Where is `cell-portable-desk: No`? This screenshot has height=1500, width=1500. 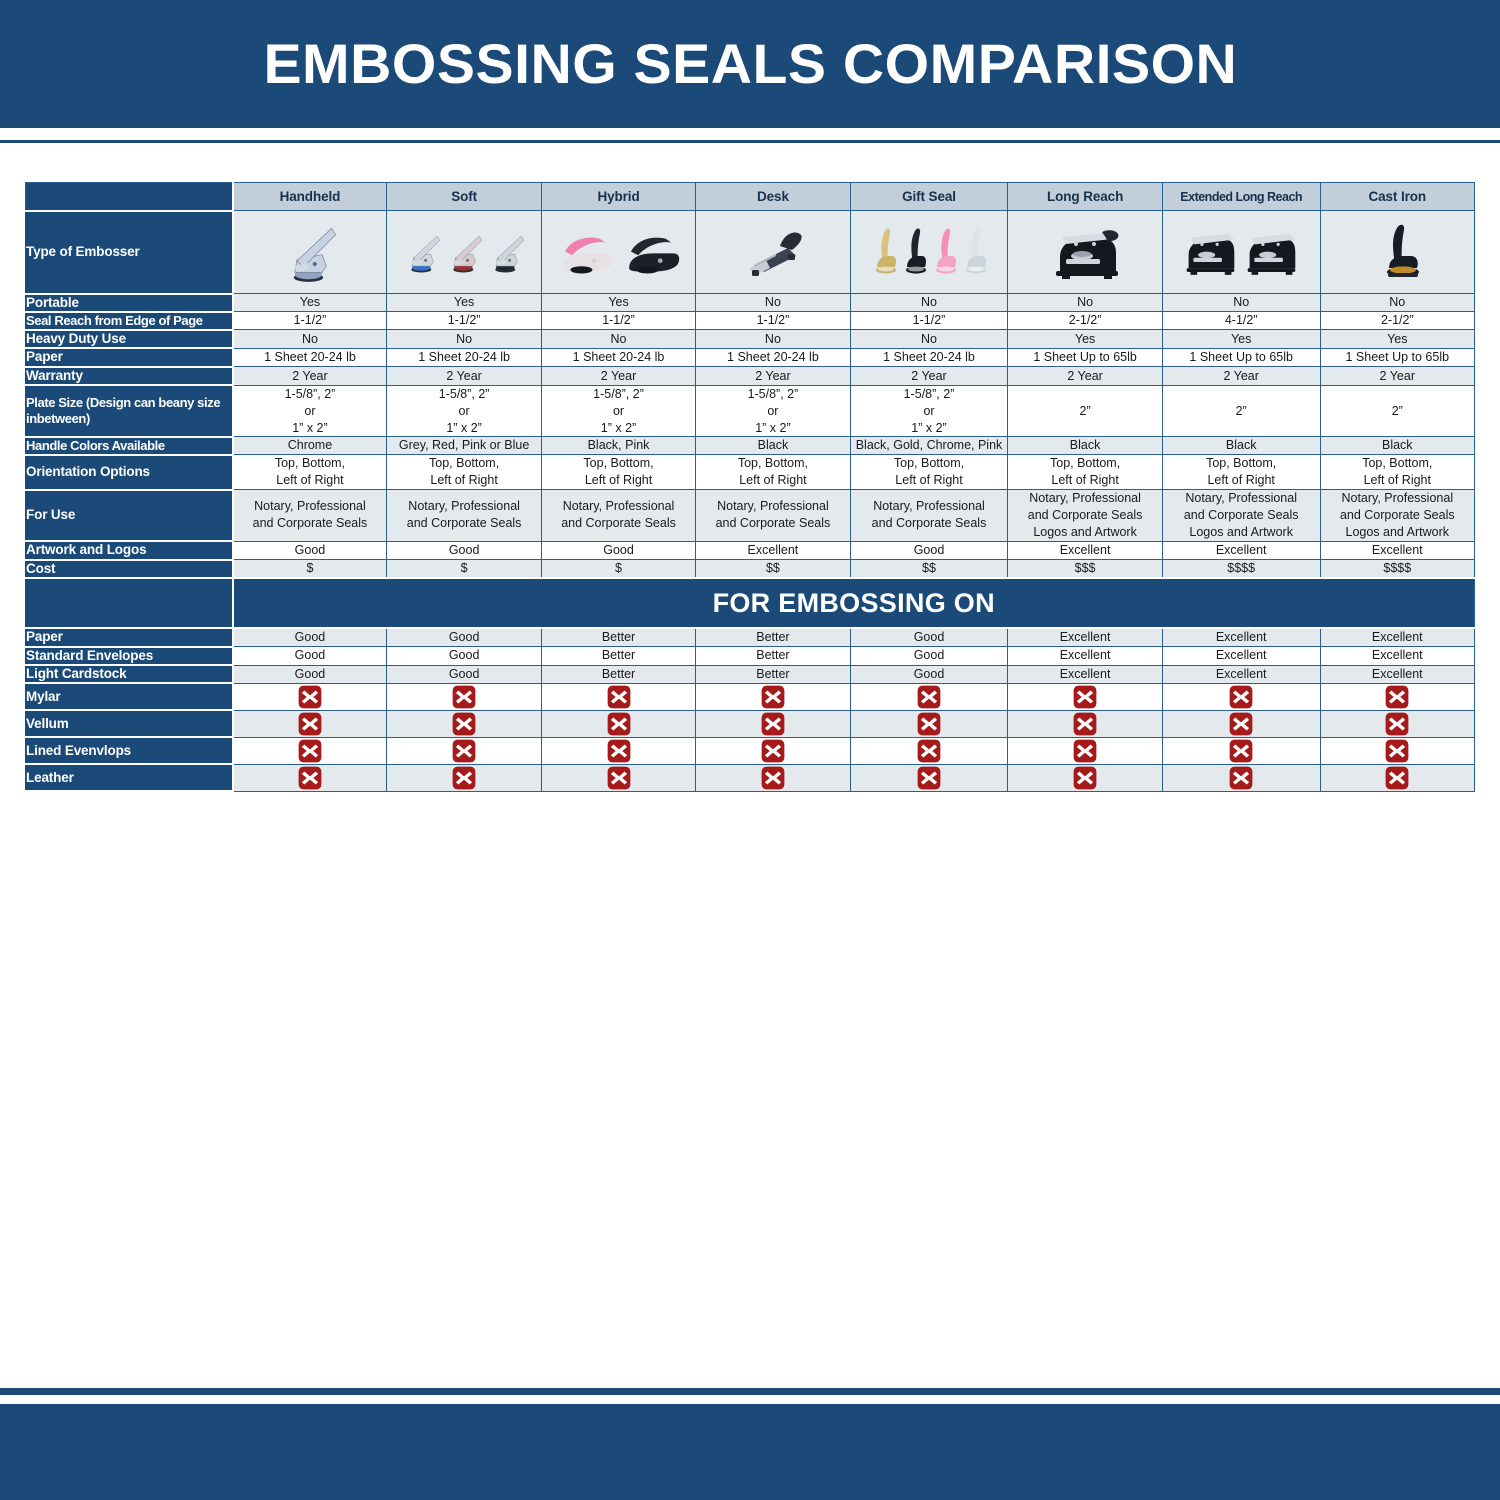
cell-portable-desk: No is located at coordinates (773, 302).